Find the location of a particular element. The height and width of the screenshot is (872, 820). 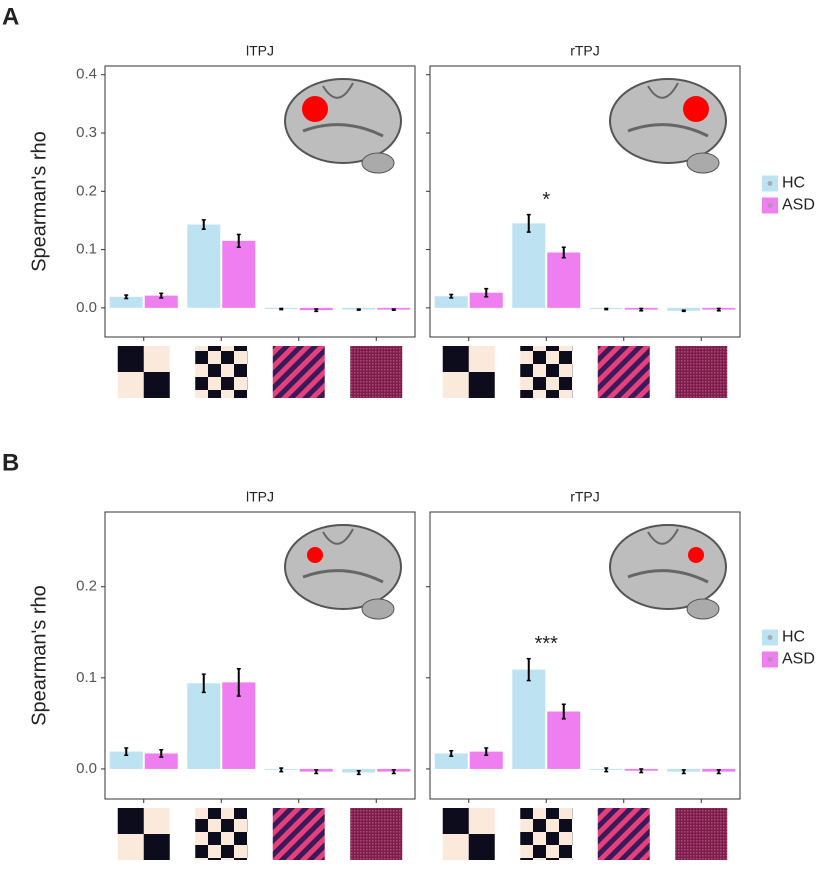

panel-label: B is located at coordinates (10, 462).